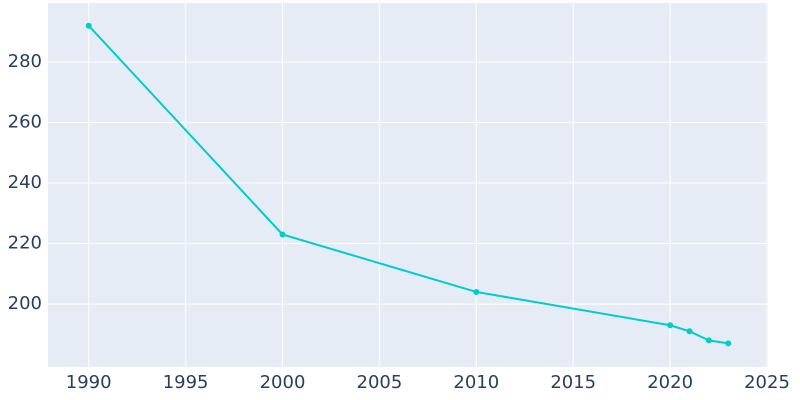 This screenshot has width=800, height=400. I want to click on x-tick-label: 2005, so click(380, 382).